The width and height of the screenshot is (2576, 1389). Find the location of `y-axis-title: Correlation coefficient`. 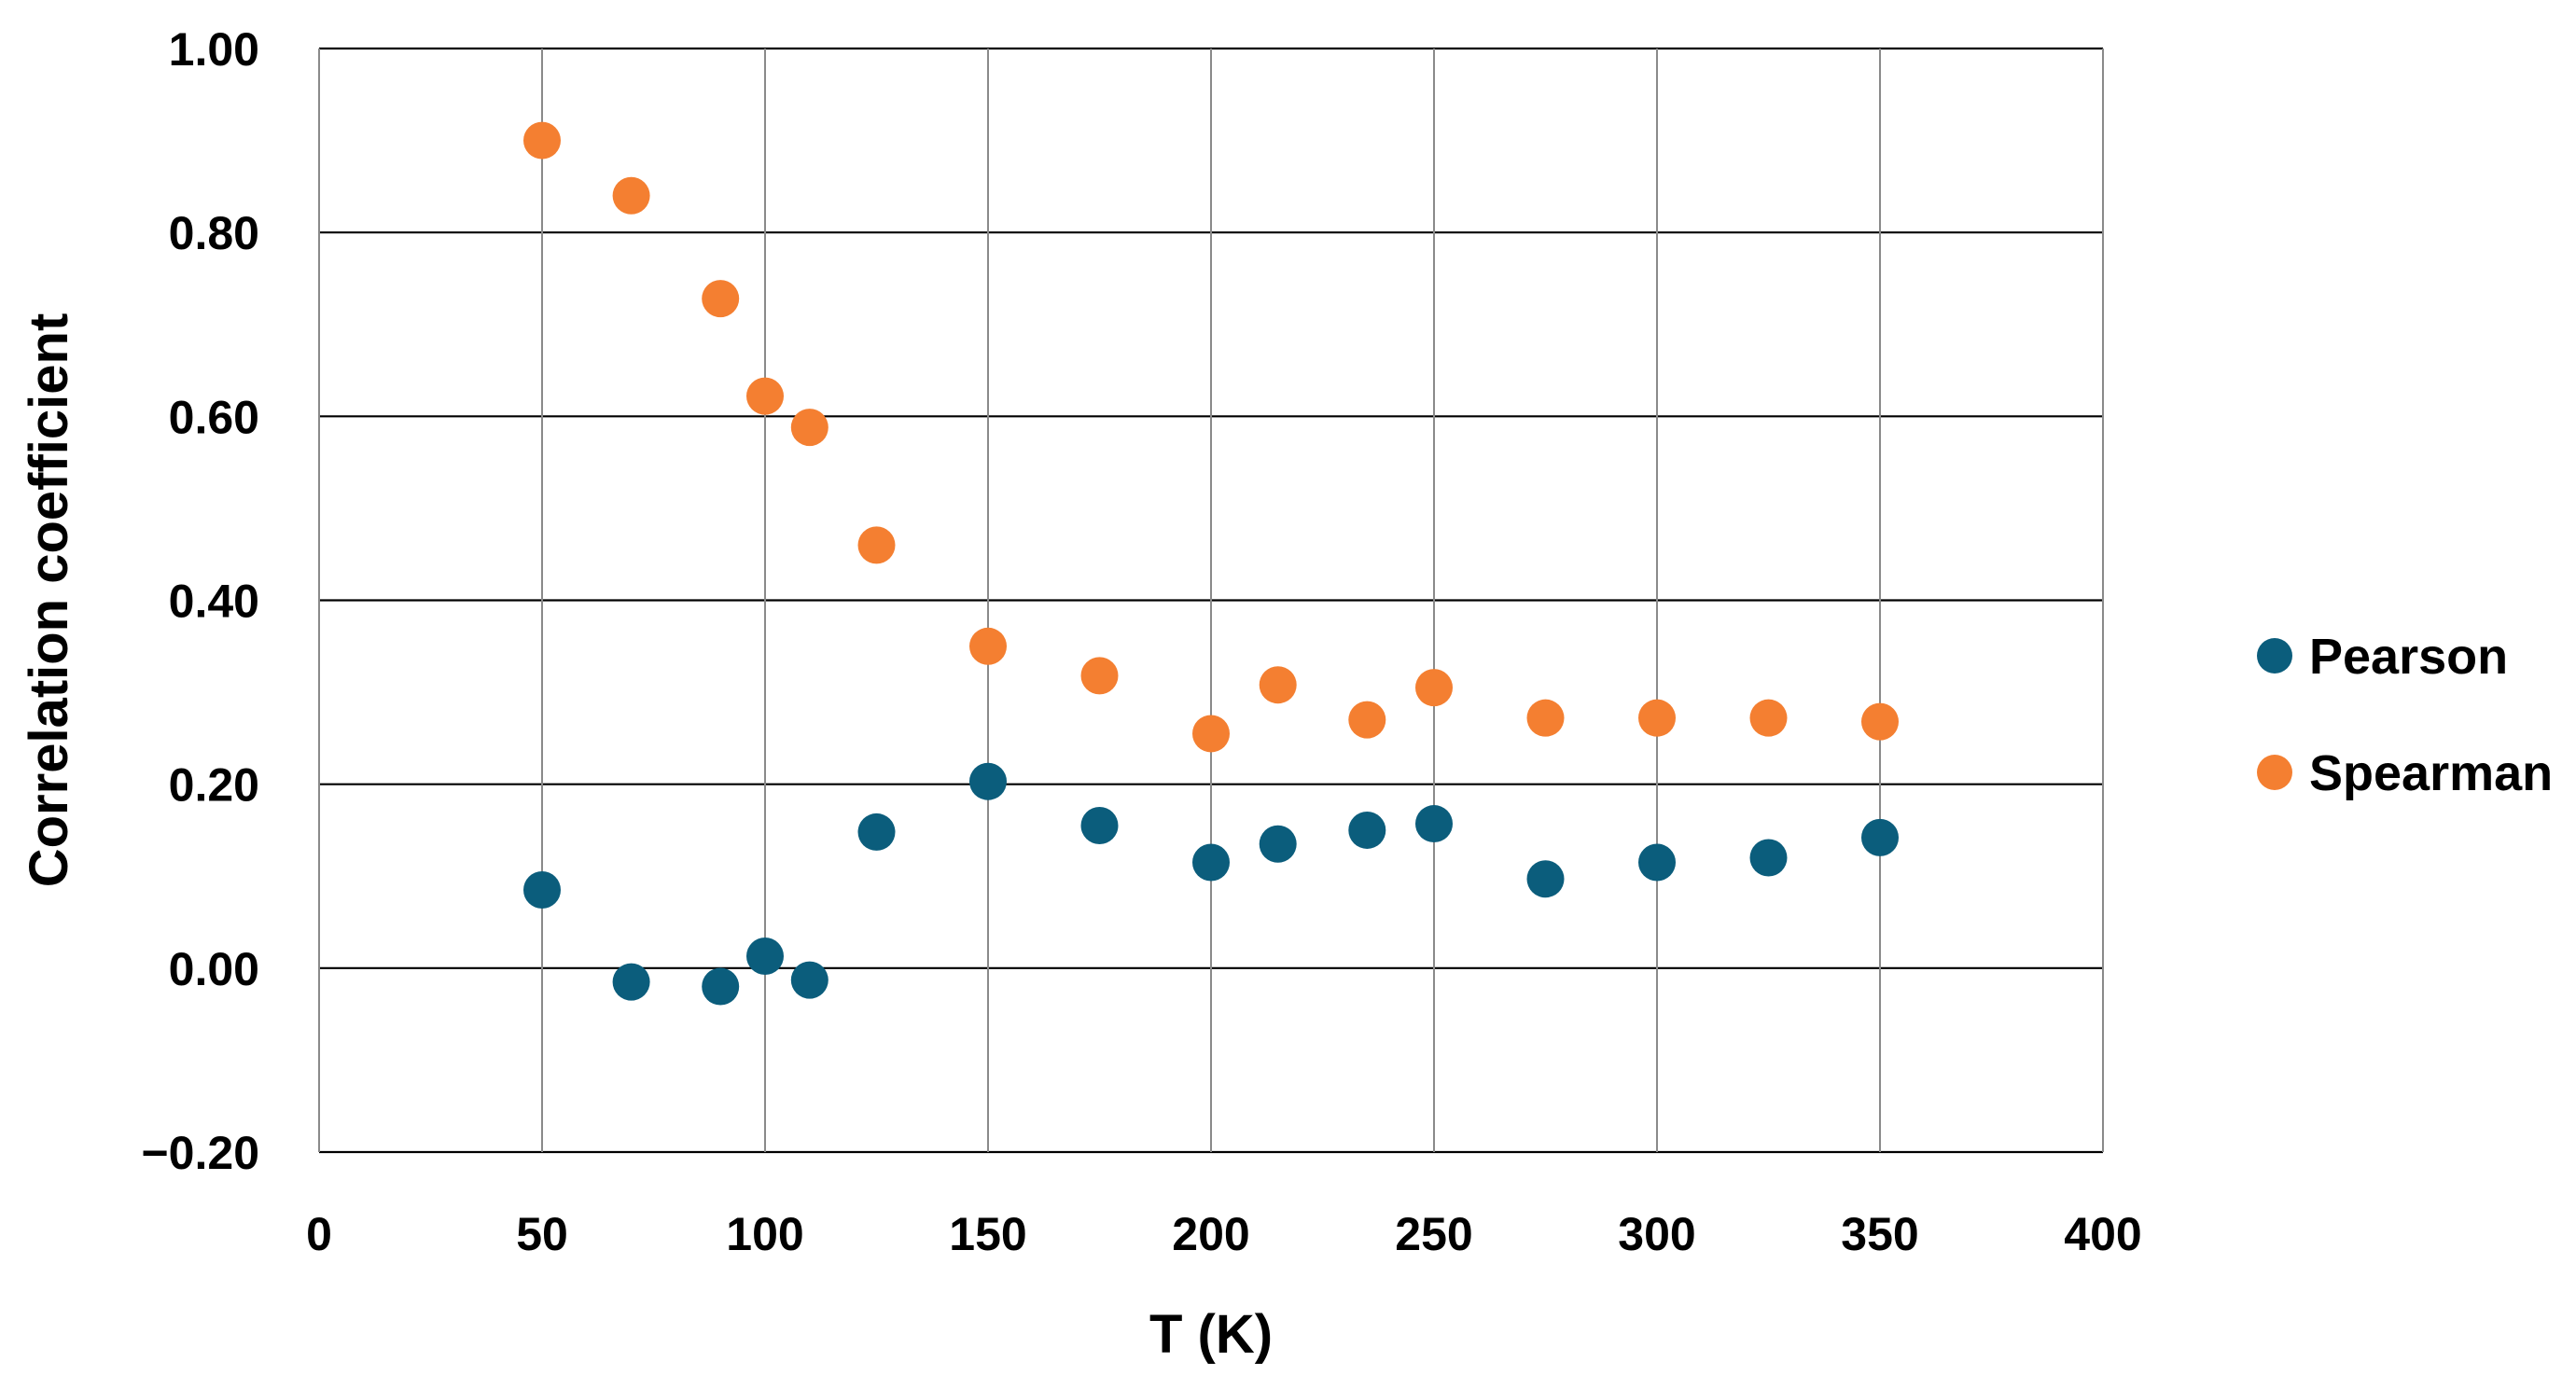

y-axis-title: Correlation coefficient is located at coordinates (49, 600).